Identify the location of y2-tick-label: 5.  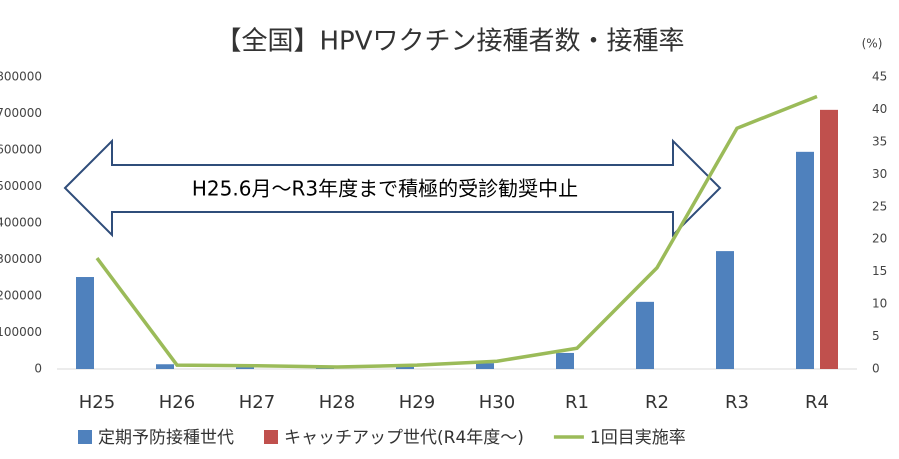
(876, 336).